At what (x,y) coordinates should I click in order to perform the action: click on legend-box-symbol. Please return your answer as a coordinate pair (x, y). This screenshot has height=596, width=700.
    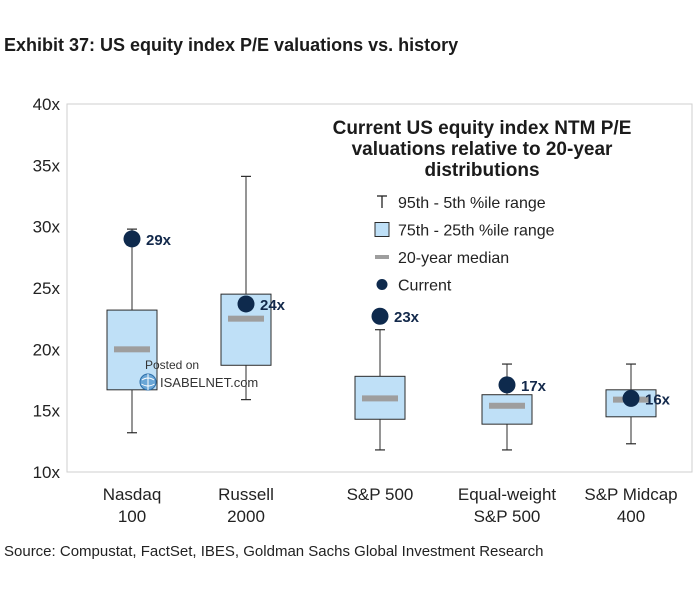
    Looking at the image, I should click on (382, 229).